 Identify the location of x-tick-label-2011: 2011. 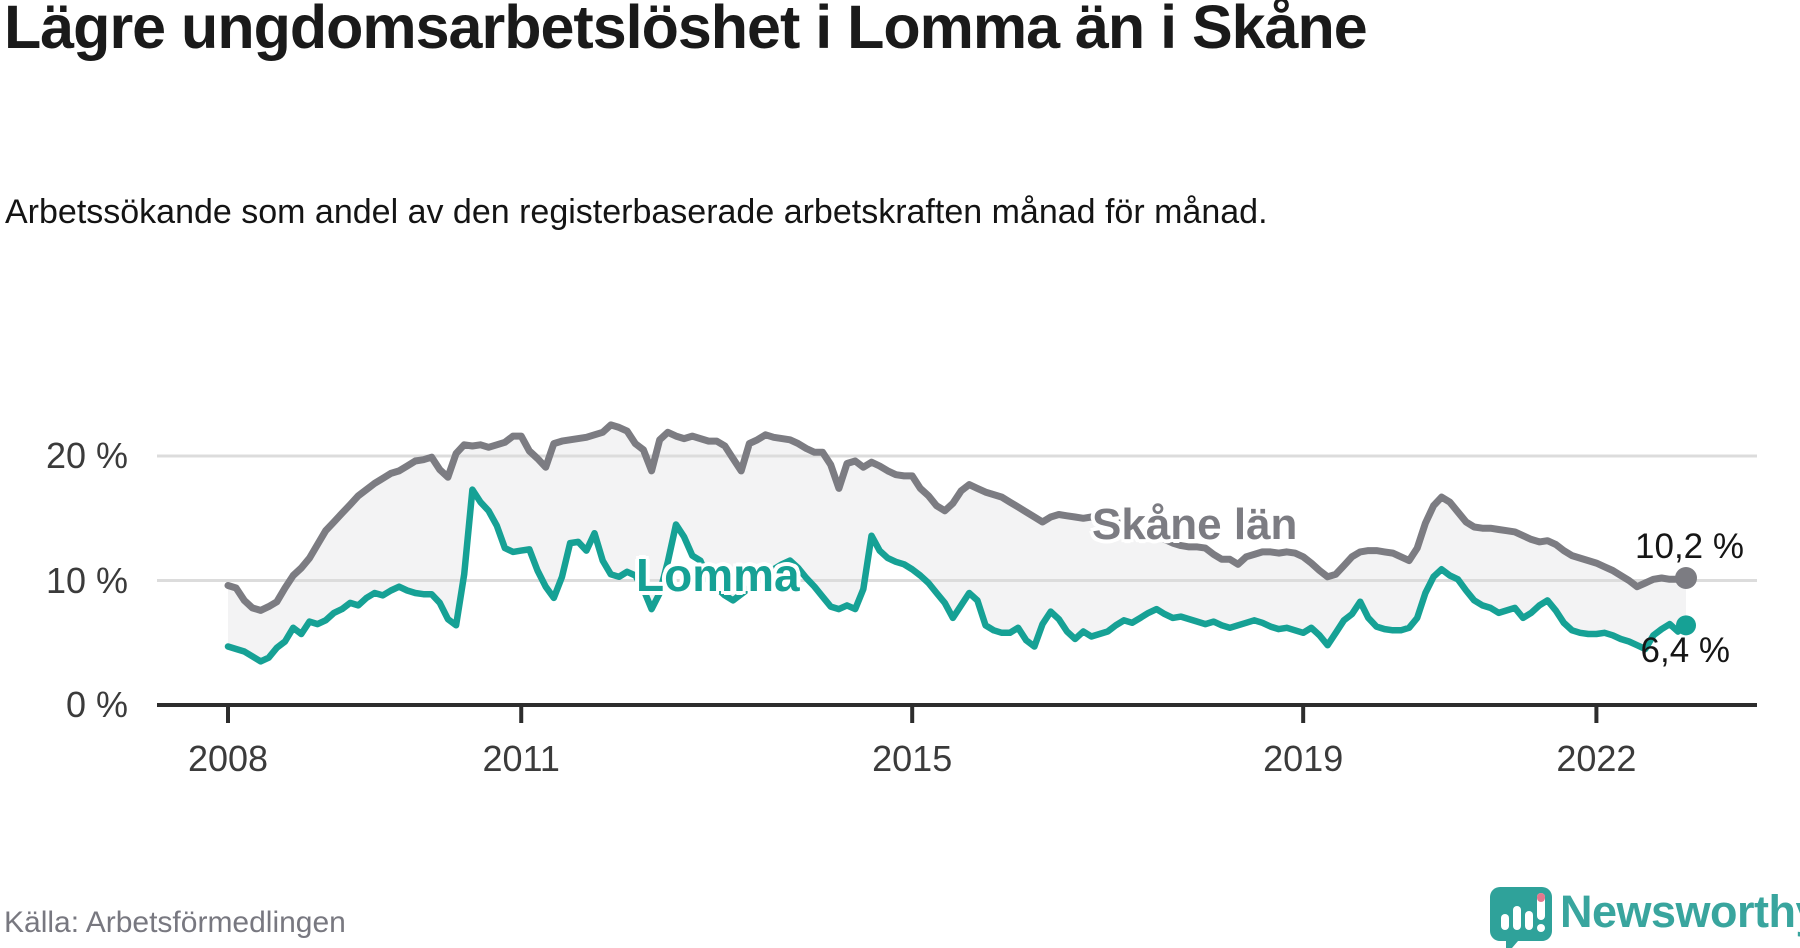
(521, 758).